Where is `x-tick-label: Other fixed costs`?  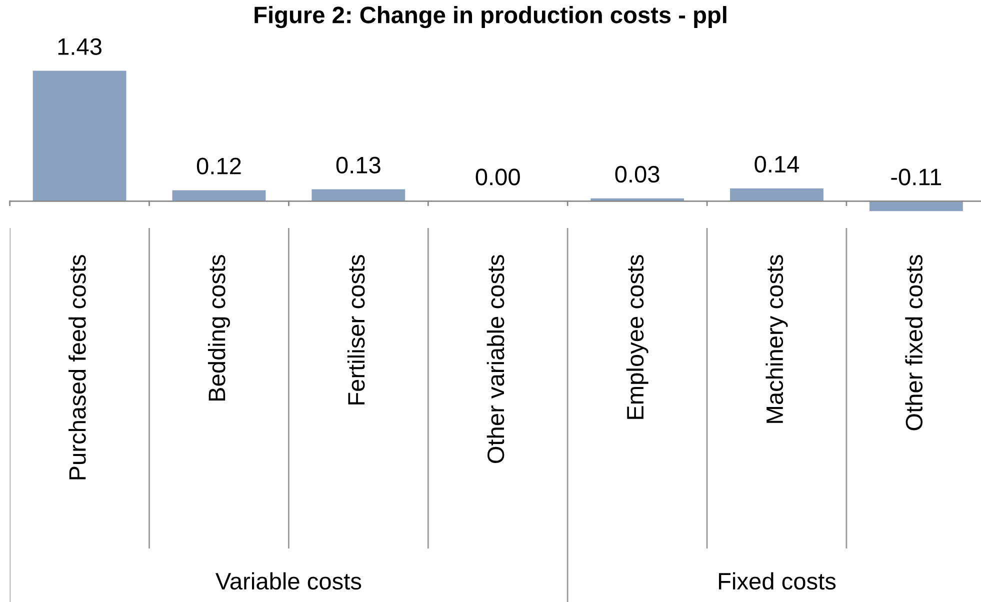
x-tick-label: Other fixed costs is located at coordinates (914, 342).